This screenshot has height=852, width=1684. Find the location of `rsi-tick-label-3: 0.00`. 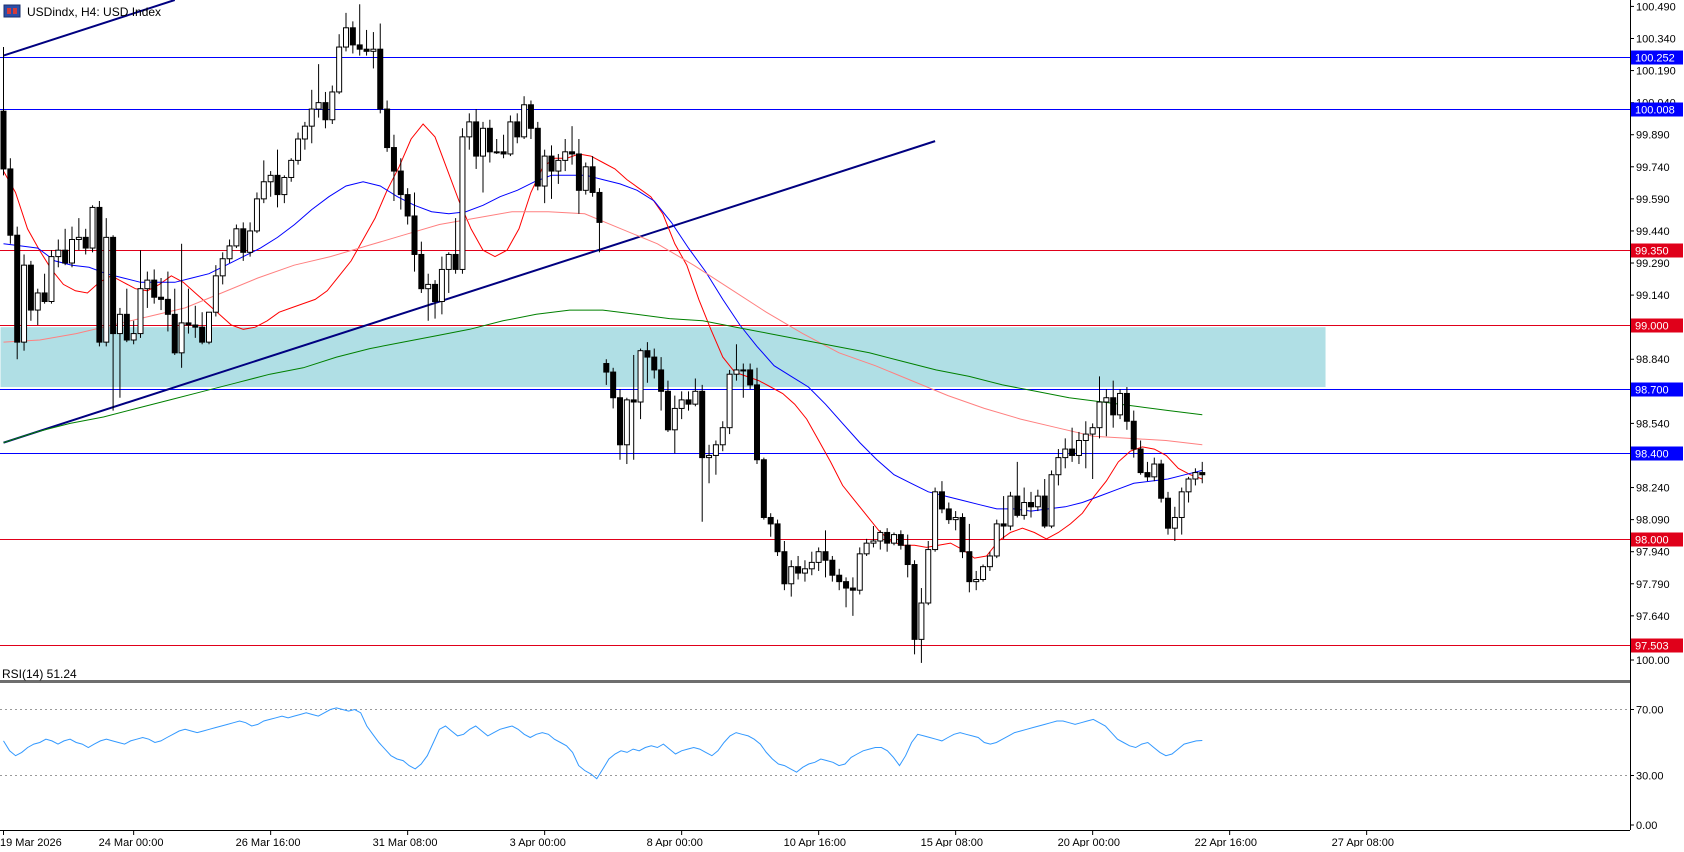

rsi-tick-label-3: 0.00 is located at coordinates (1646, 826).